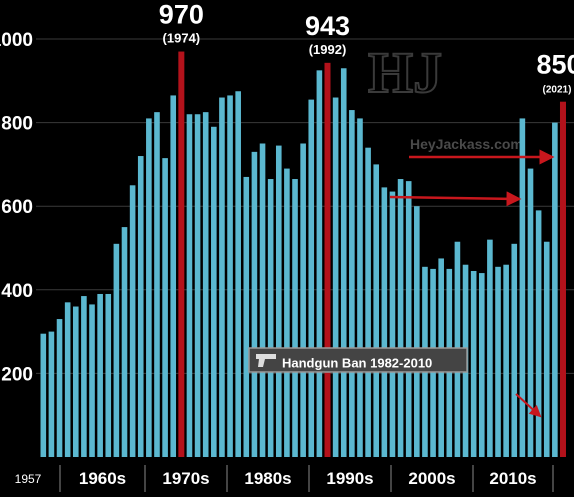 The height and width of the screenshot is (497, 574). What do you see at coordinates (16, 40) in the screenshot?
I see `y-tick-label: 1000` at bounding box center [16, 40].